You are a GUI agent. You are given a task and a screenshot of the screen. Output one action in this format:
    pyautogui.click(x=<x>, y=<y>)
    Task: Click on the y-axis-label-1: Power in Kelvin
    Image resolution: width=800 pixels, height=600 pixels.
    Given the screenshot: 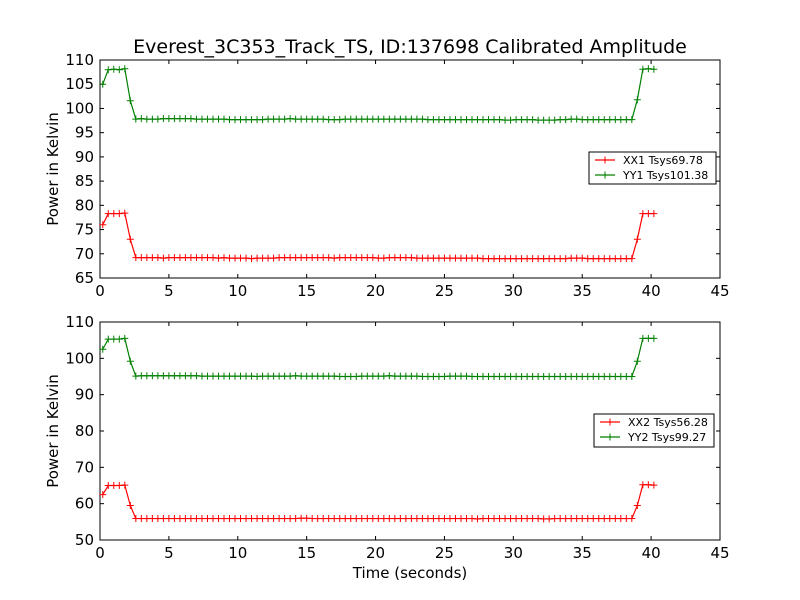 What is the action you would take?
    pyautogui.click(x=53, y=169)
    